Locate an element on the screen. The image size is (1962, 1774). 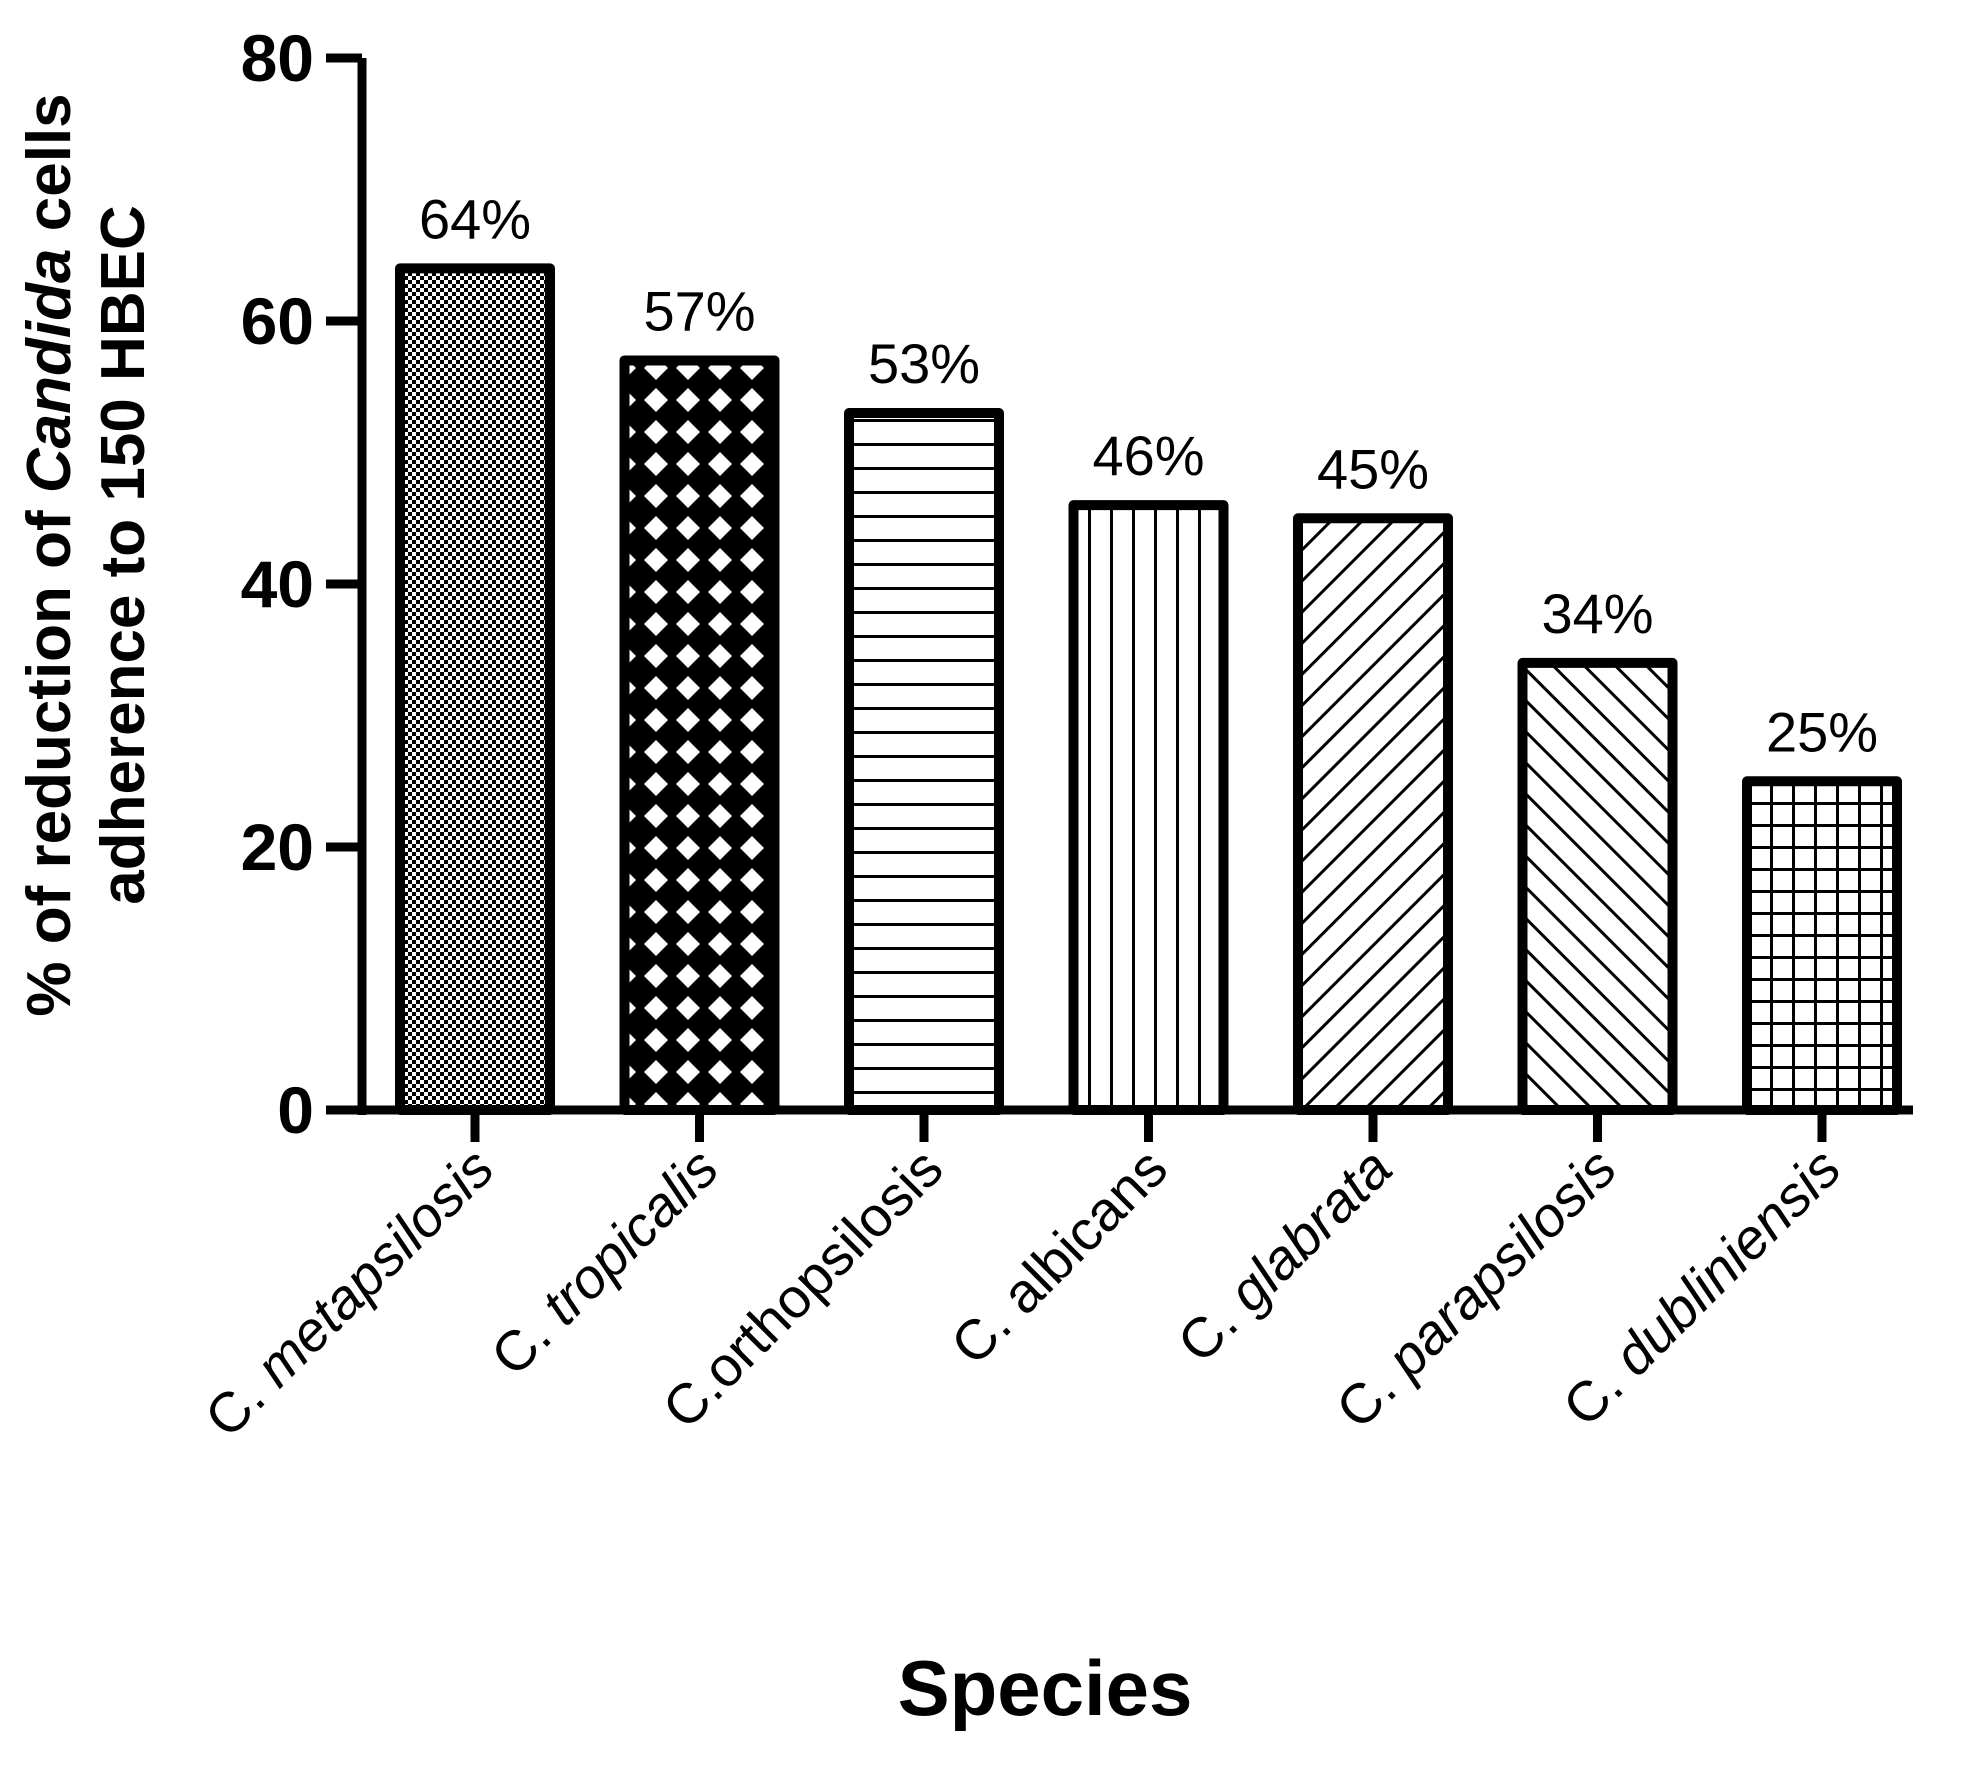
y-axis-title-line2: adherence to 150 HBEC is located at coordinates (123, 554).